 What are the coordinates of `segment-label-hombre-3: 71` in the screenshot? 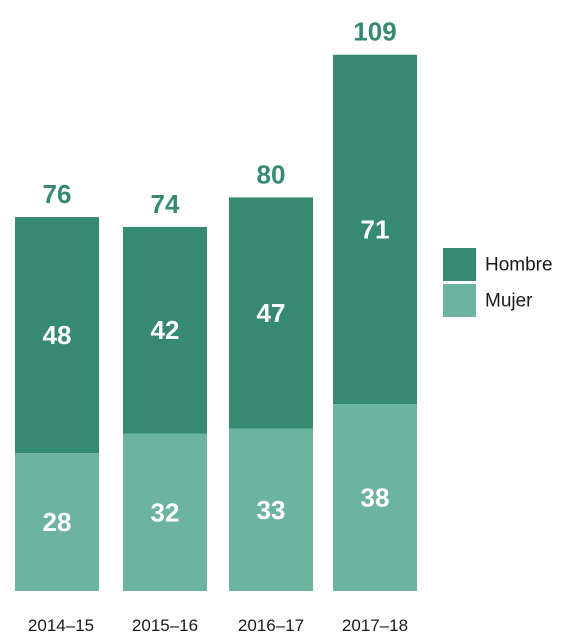 It's located at (375, 229).